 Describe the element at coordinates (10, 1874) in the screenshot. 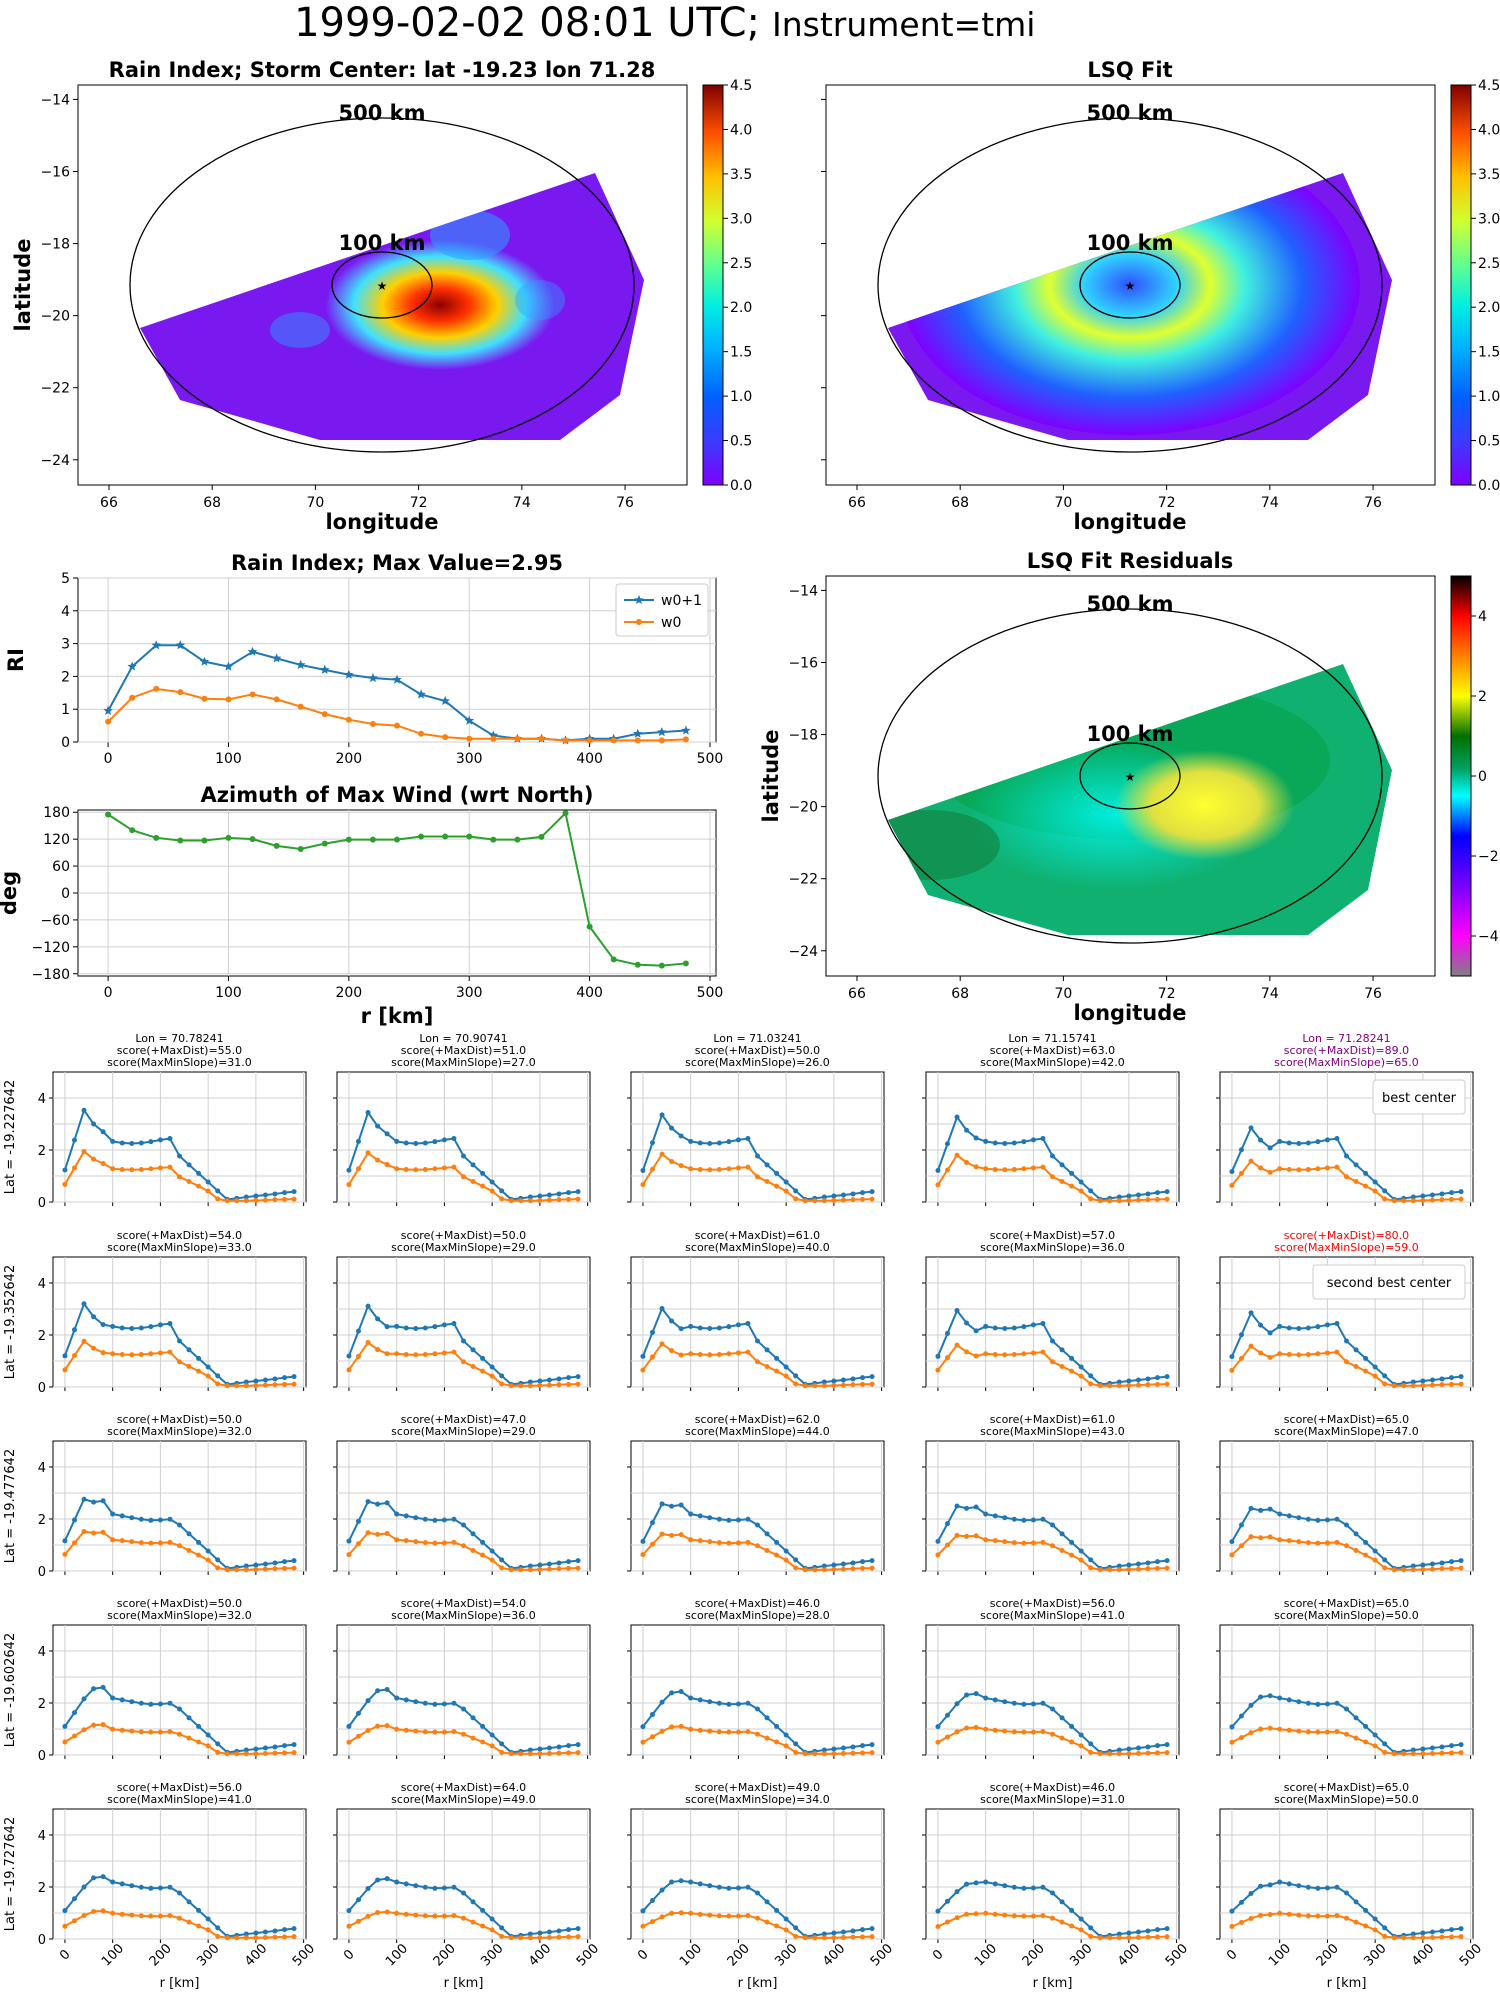

I see `row-lat-label: Lat = -19.727642` at that location.